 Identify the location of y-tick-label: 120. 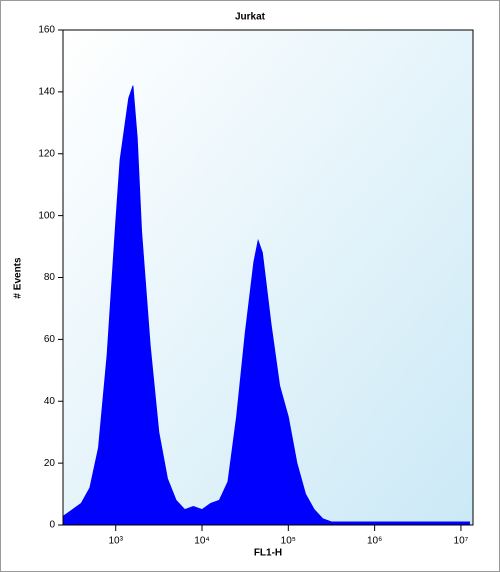
(46, 153).